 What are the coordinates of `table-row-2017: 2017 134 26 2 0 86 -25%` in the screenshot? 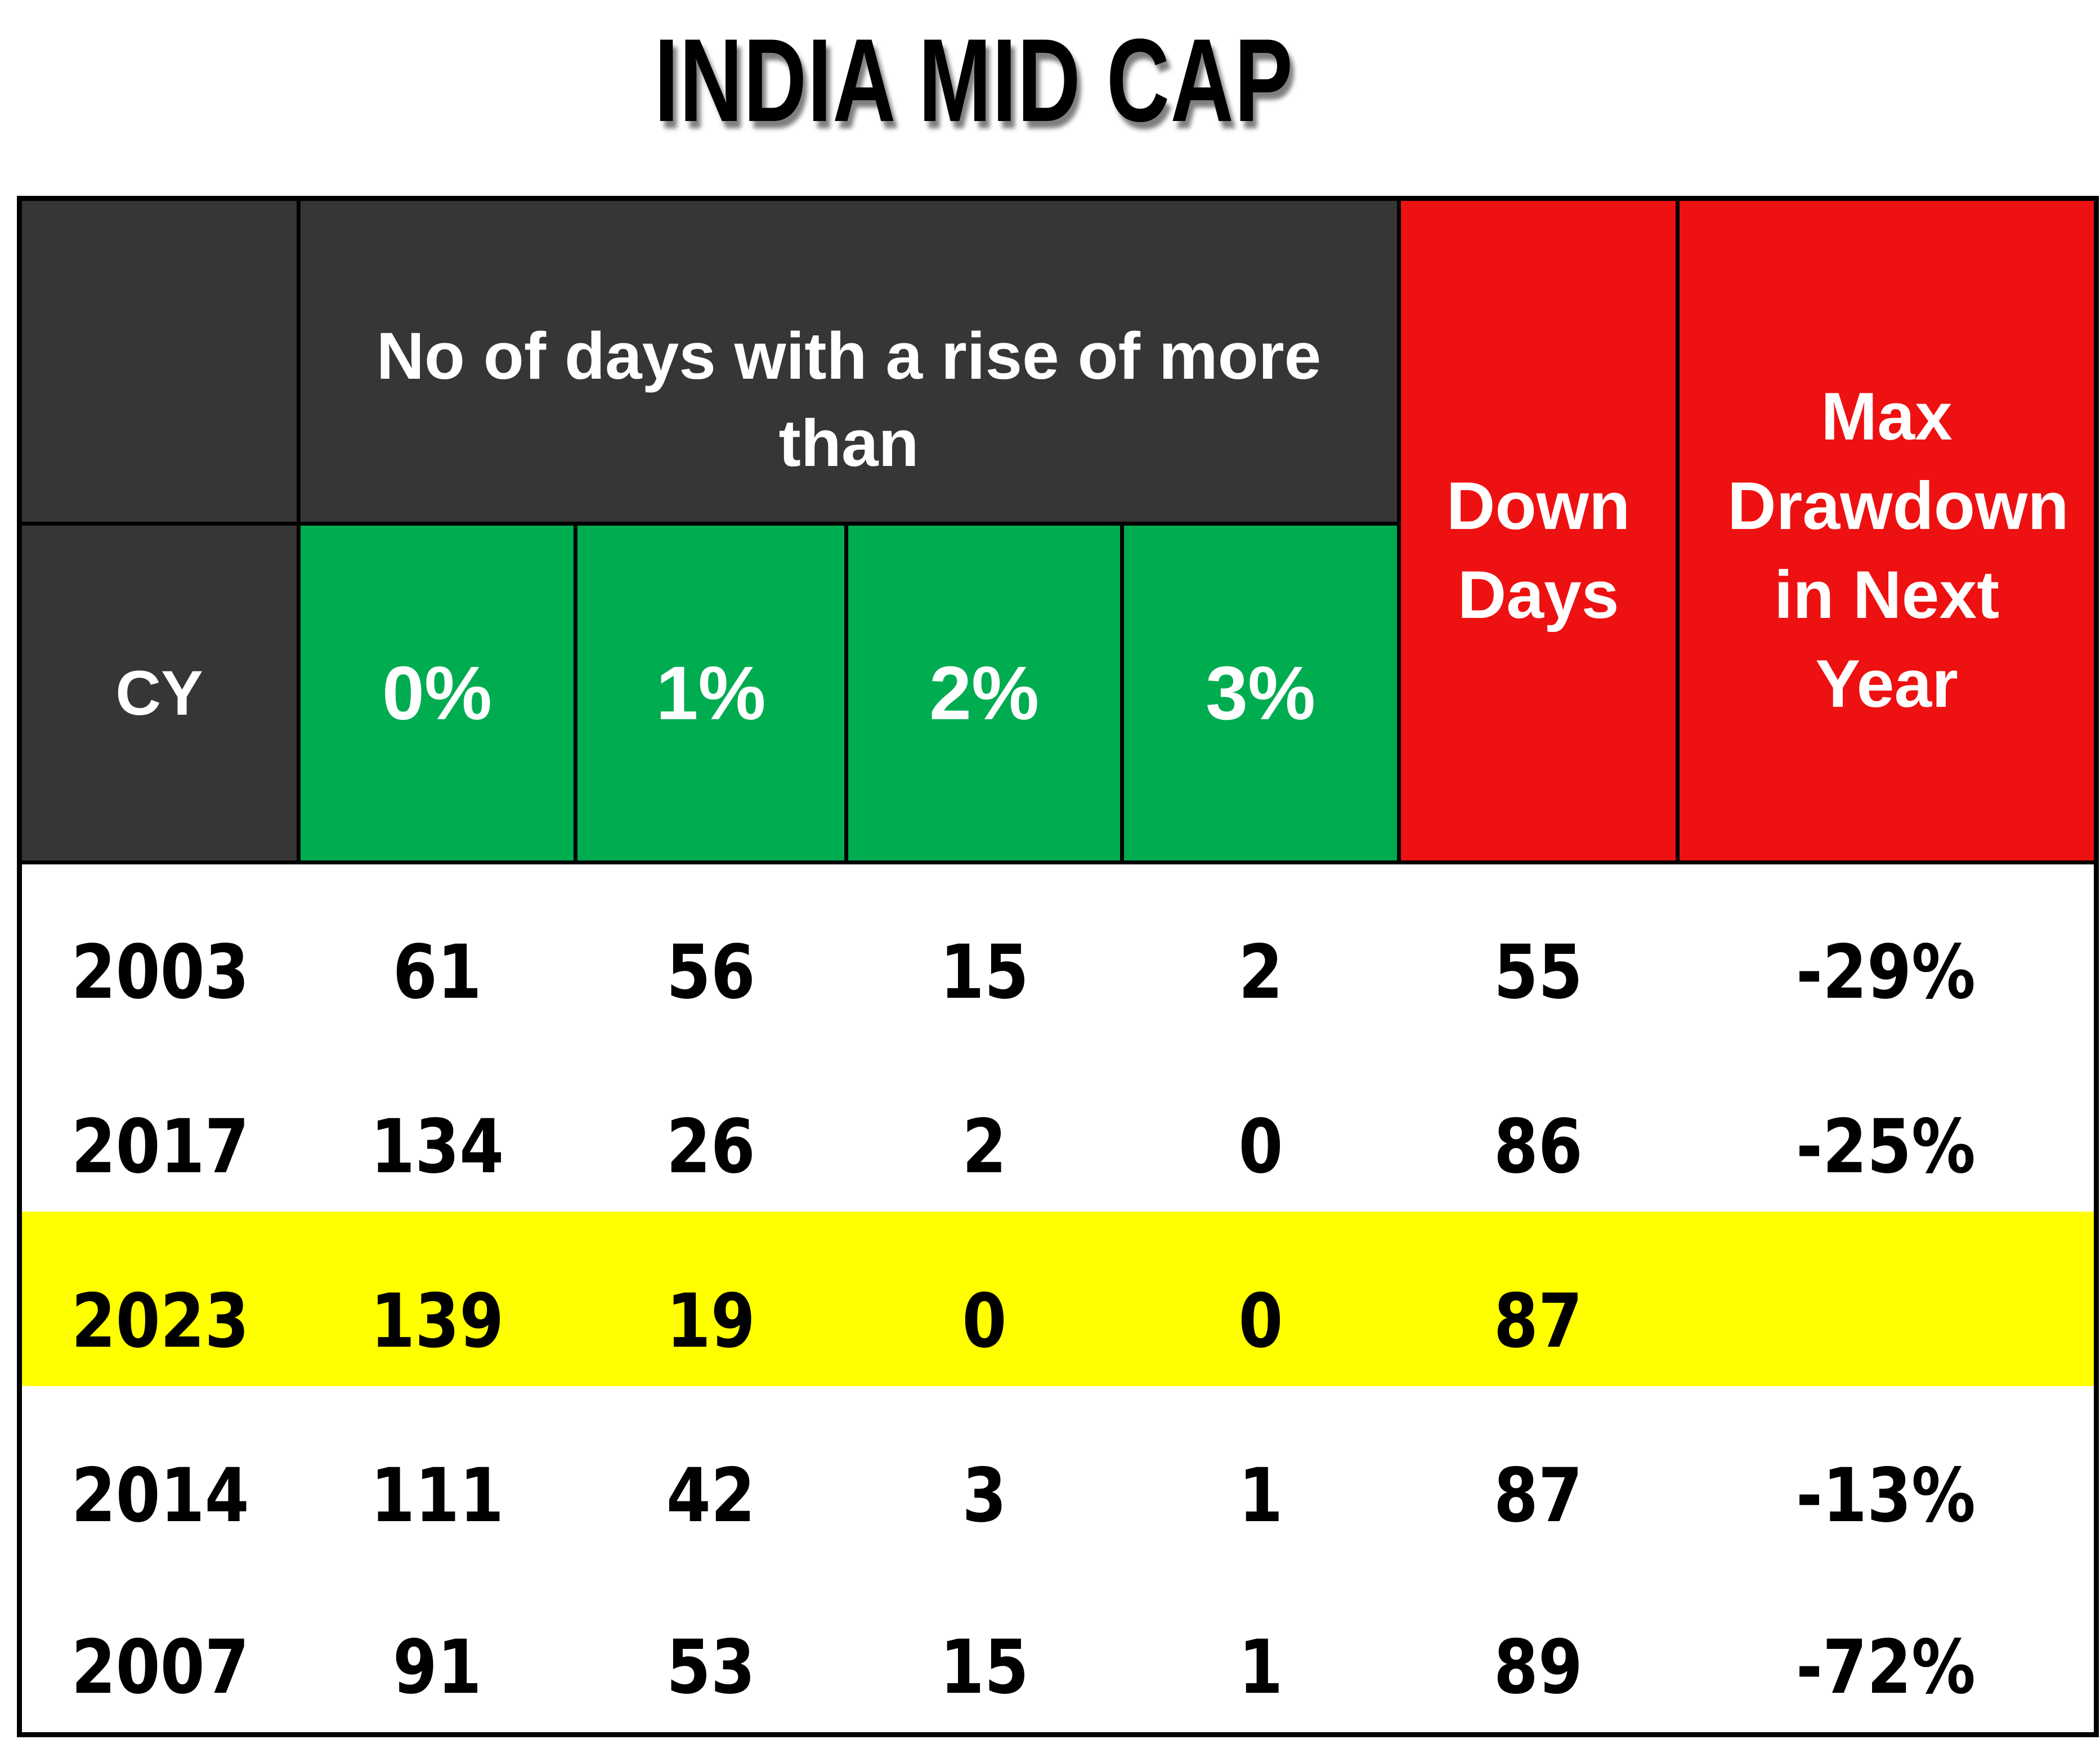 It's located at (1058, 1124).